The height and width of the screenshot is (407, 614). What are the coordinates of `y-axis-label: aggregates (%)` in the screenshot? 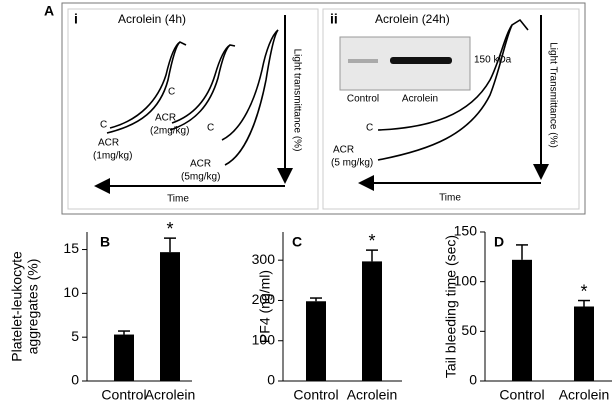 It's located at (33, 307).